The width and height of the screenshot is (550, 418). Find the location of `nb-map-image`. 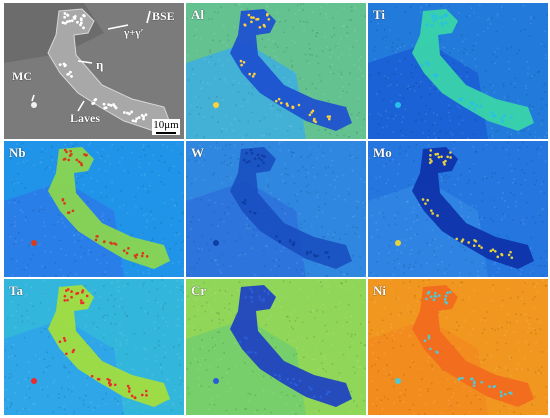

nb-map-image is located at coordinates (94, 209).